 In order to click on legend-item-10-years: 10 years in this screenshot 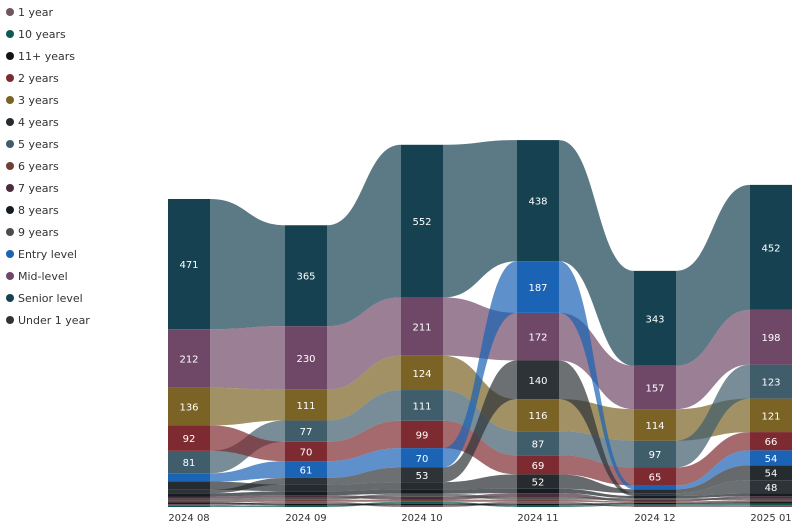, I will do `click(81, 34)`.